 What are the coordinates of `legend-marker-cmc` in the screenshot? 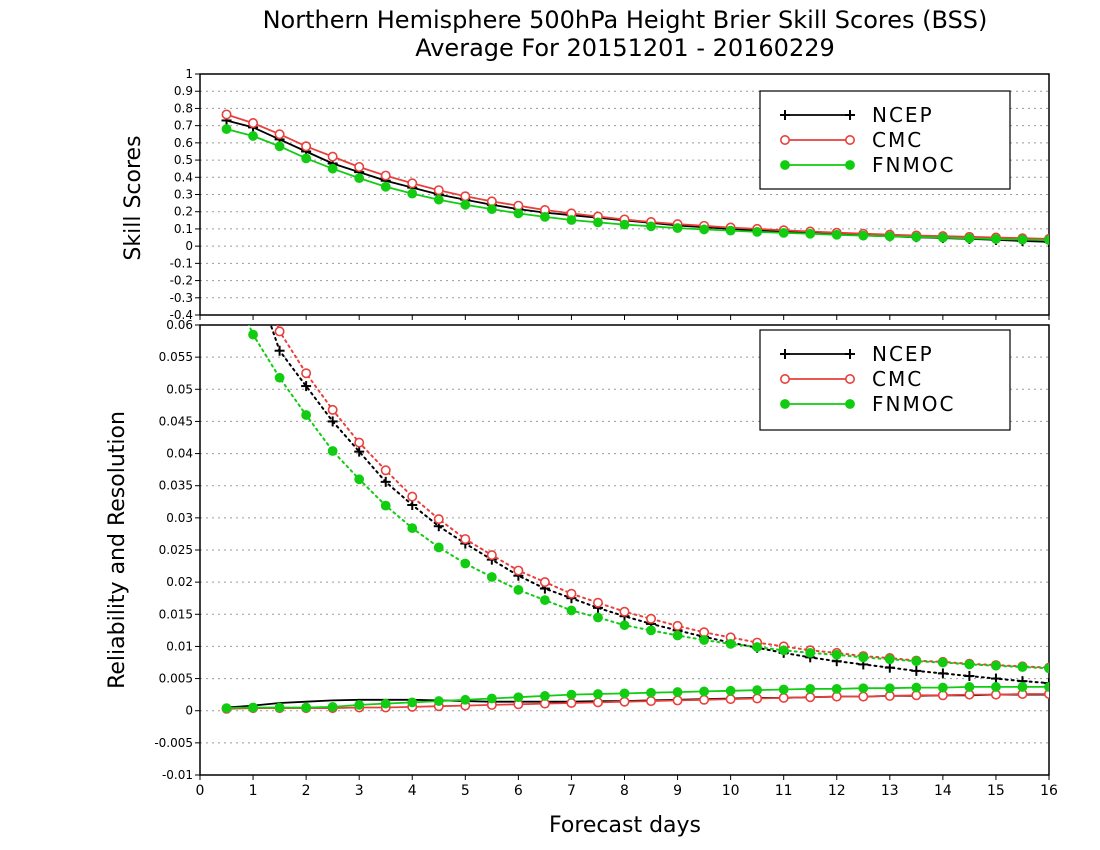 It's located at (784, 140).